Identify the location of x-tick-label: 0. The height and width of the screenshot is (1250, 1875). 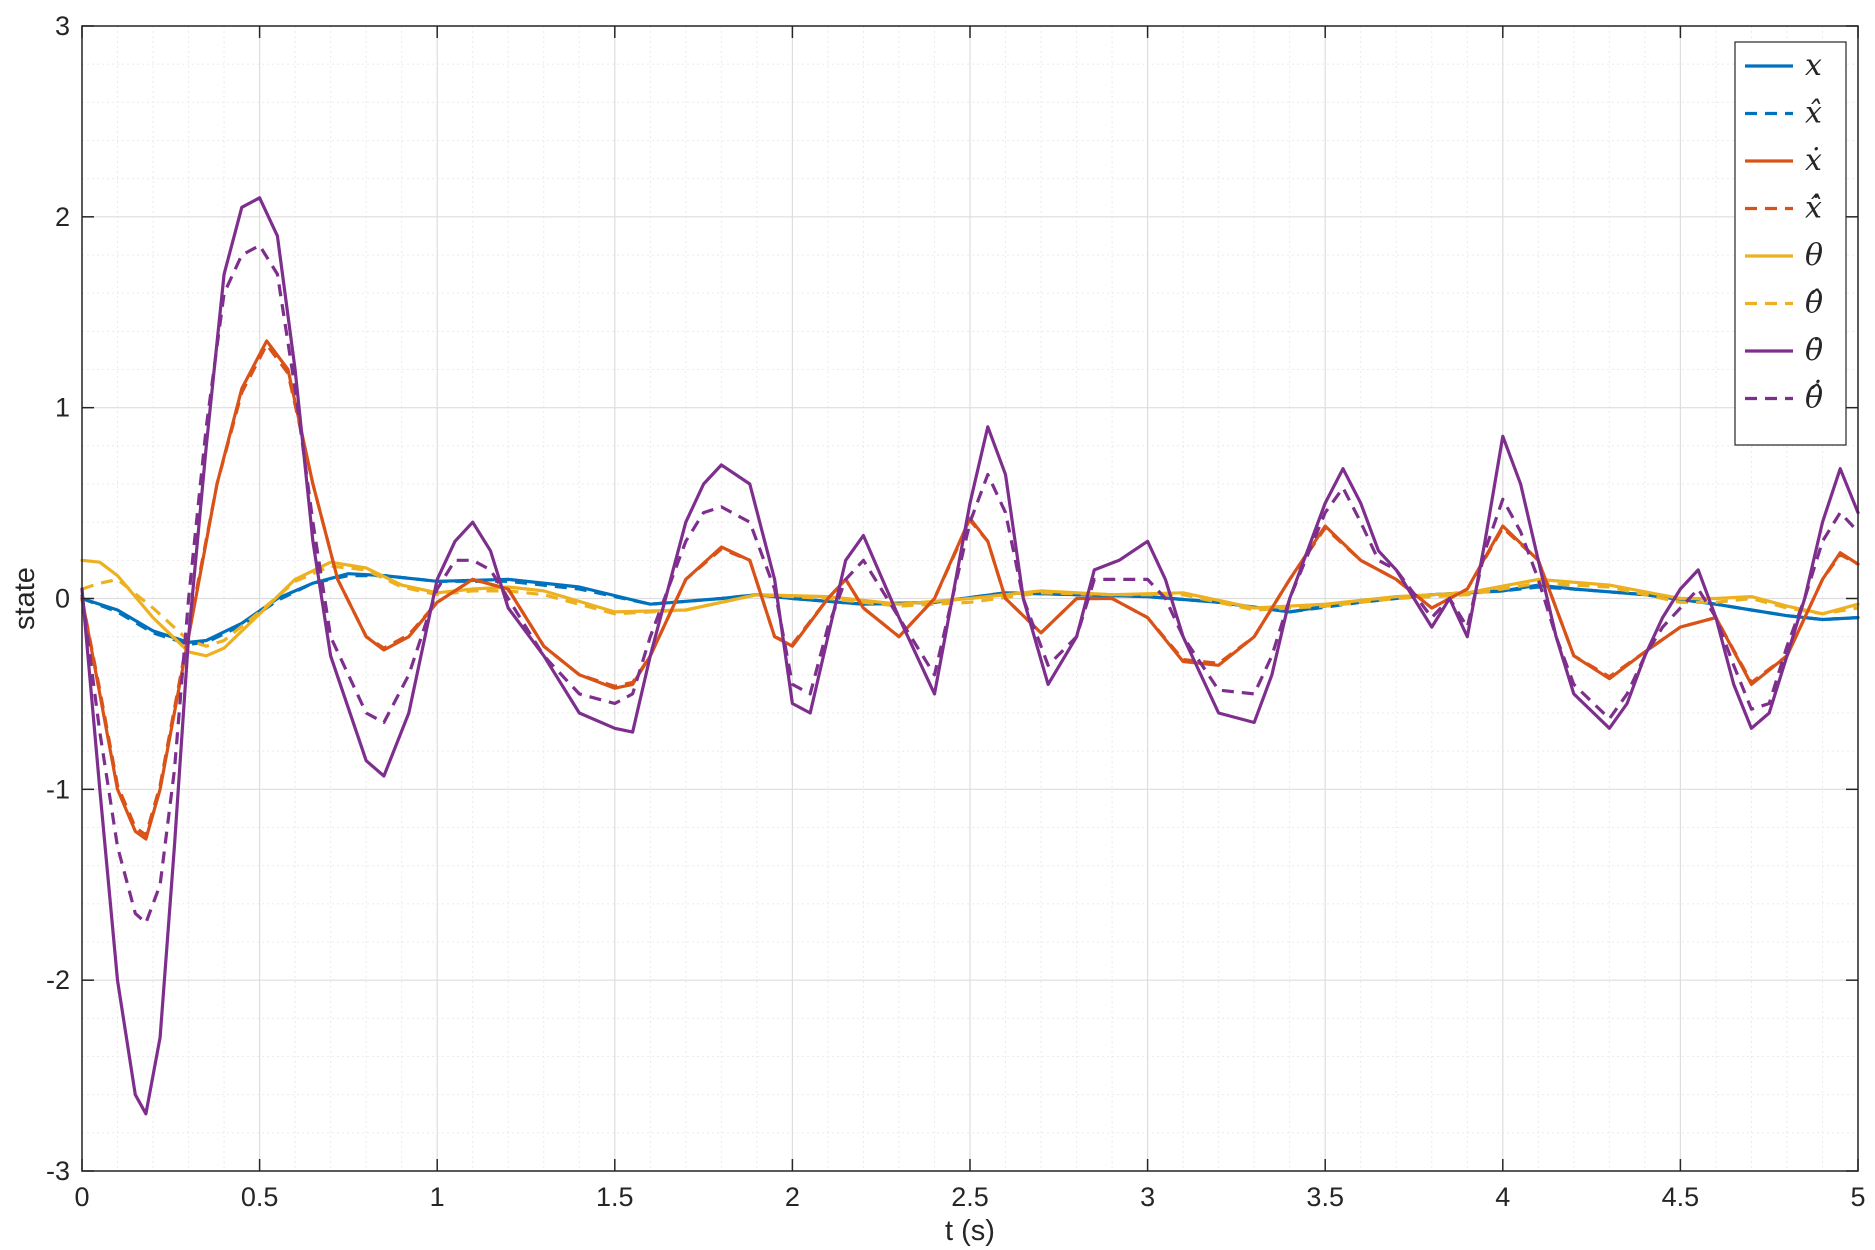
(81, 1197).